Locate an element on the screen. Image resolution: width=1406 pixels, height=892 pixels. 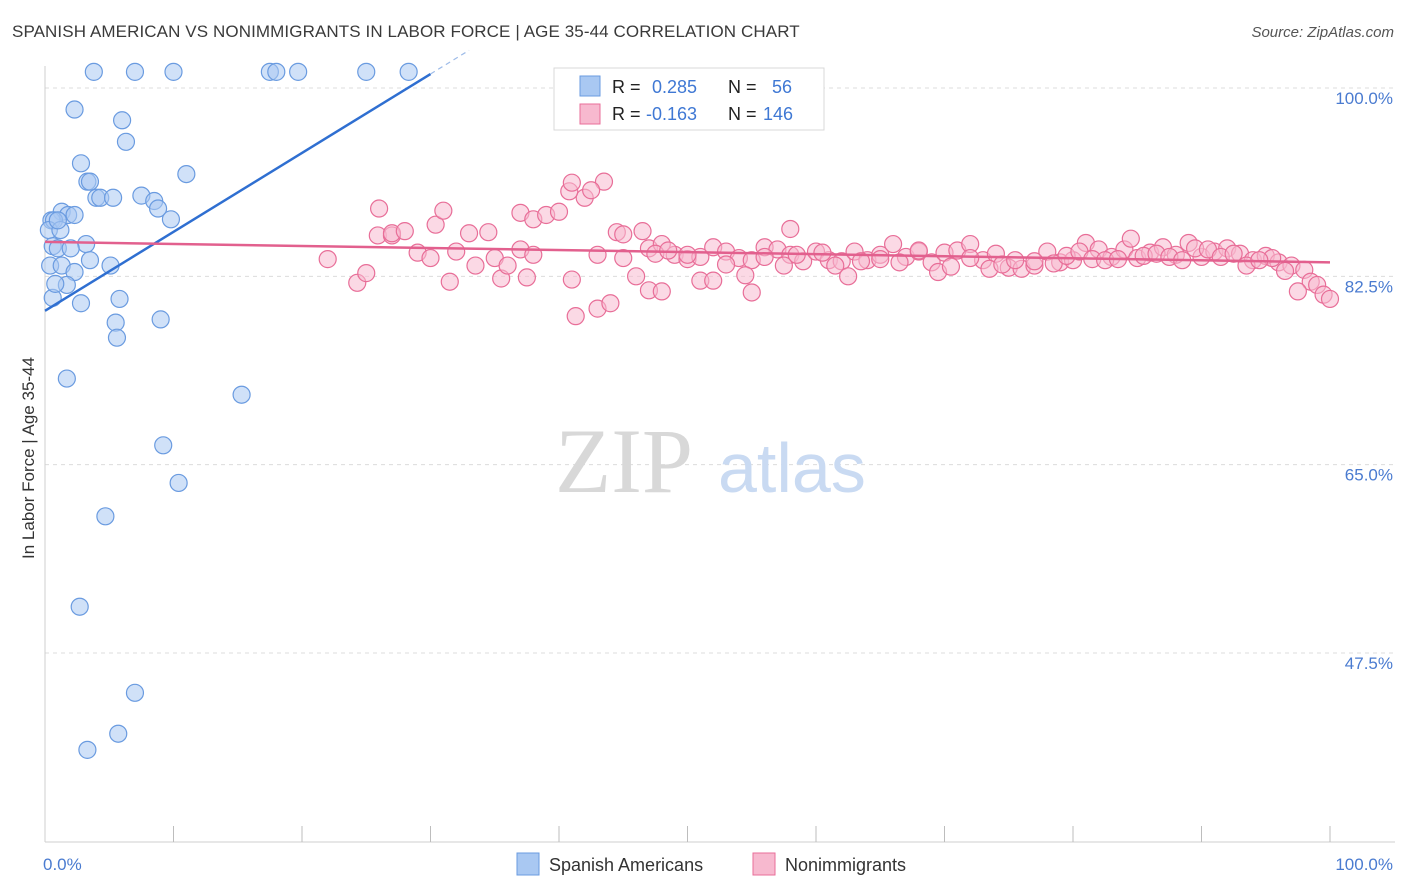
legend-r-value-1: -0.163 is located at coordinates (671, 114).